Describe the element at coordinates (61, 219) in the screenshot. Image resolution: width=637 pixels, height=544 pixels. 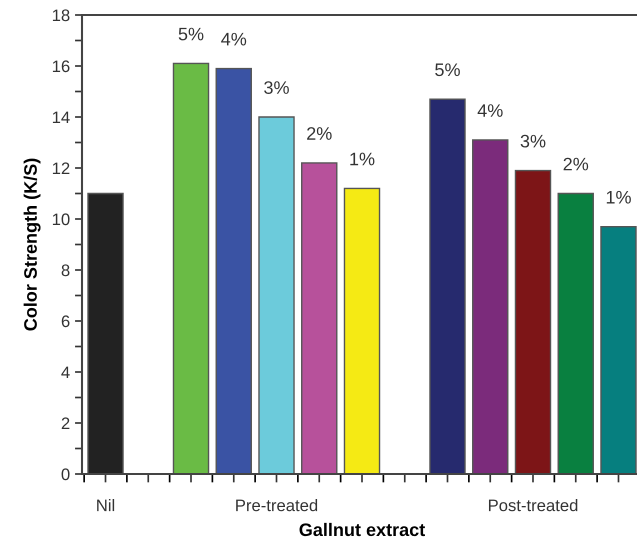
I see `y-tick-label: 10` at that location.